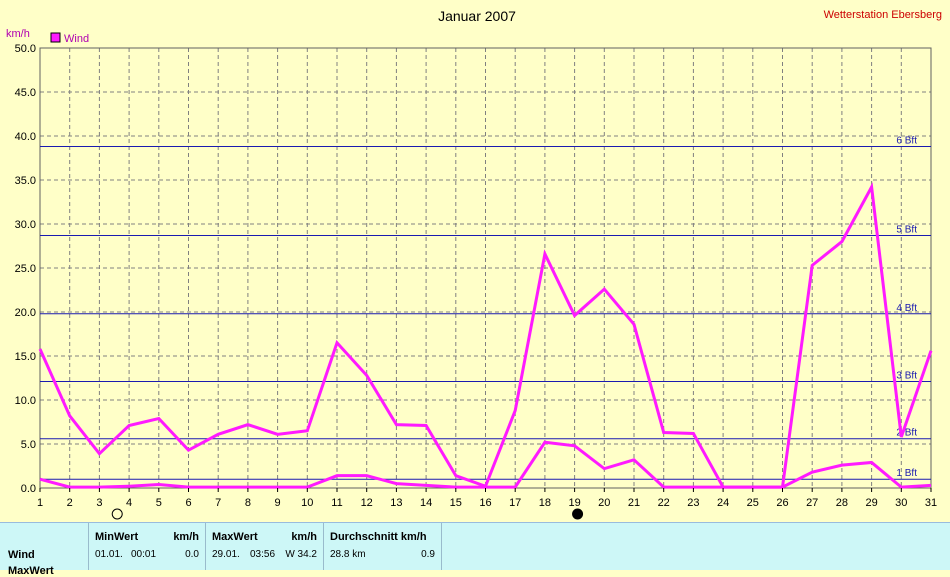 This screenshot has height=577, width=950. Describe the element at coordinates (25, 93) in the screenshot. I see `y-tick-label: 45.0` at that location.